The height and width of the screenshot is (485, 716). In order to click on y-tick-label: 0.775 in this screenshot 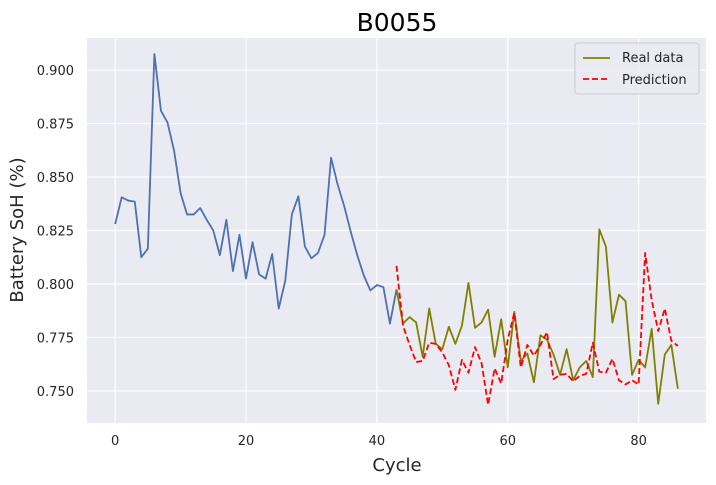, I will do `click(55, 338)`.